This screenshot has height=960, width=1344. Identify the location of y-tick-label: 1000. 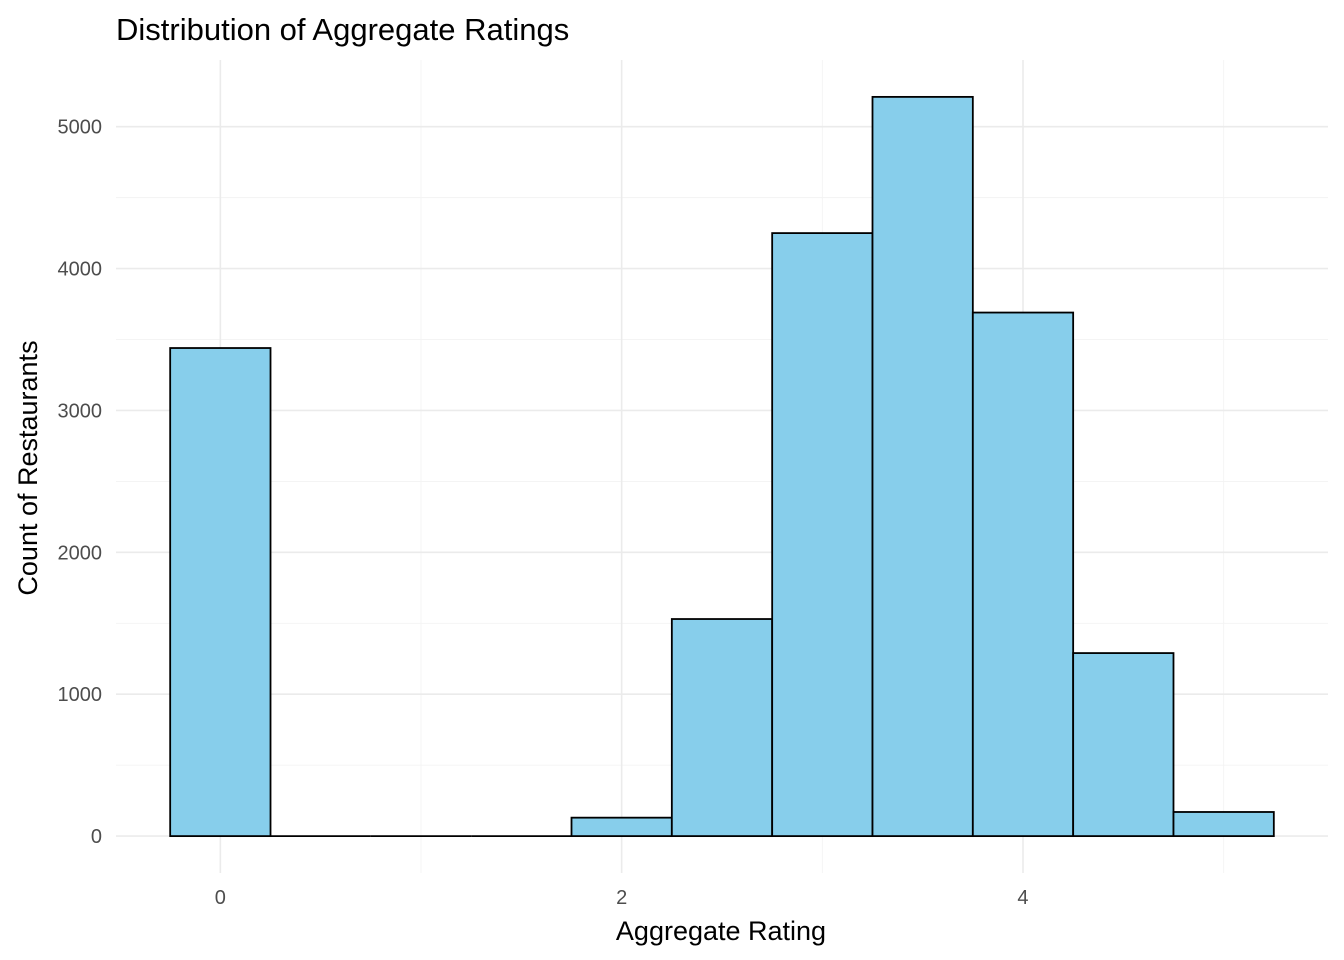
(80, 695).